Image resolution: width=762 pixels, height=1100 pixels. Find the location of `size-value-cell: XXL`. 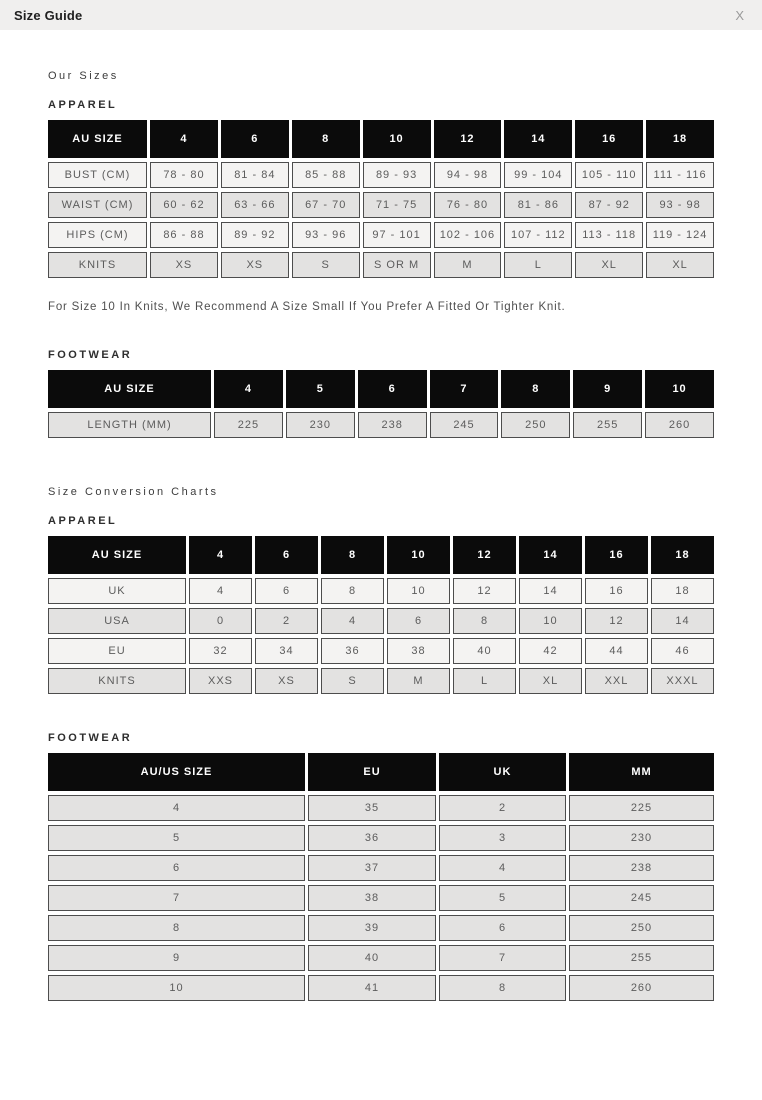

size-value-cell: XXL is located at coordinates (616, 681).